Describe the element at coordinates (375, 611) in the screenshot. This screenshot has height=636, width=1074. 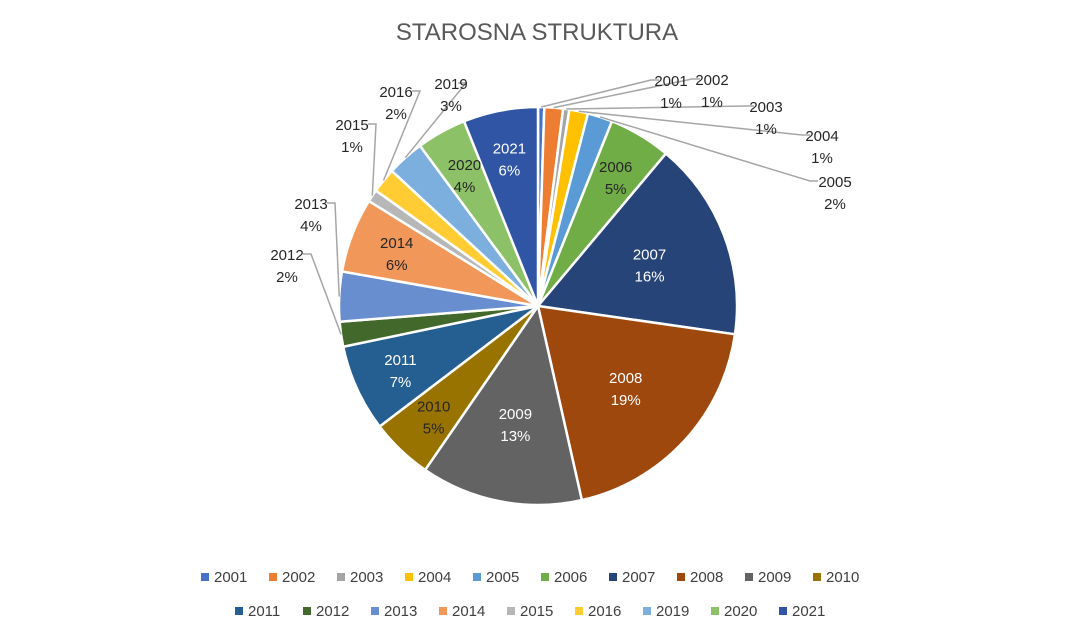
I see `legend-swatch-2013` at that location.